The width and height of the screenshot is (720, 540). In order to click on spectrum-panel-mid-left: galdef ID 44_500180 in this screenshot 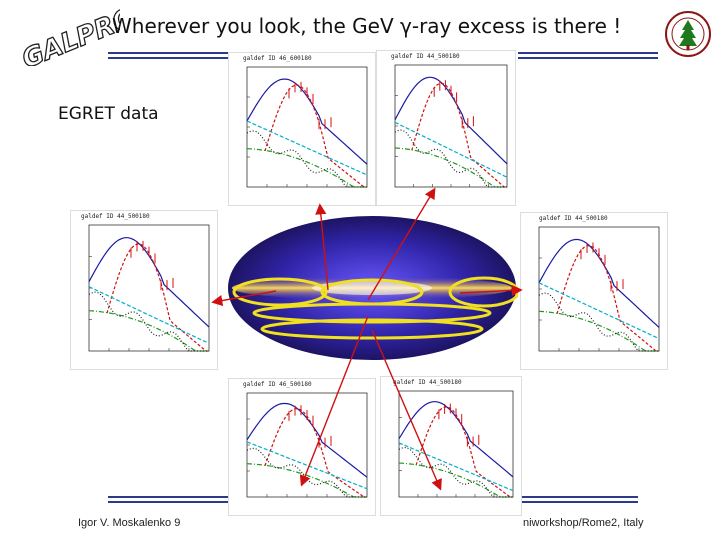, I will do `click(144, 290)`.